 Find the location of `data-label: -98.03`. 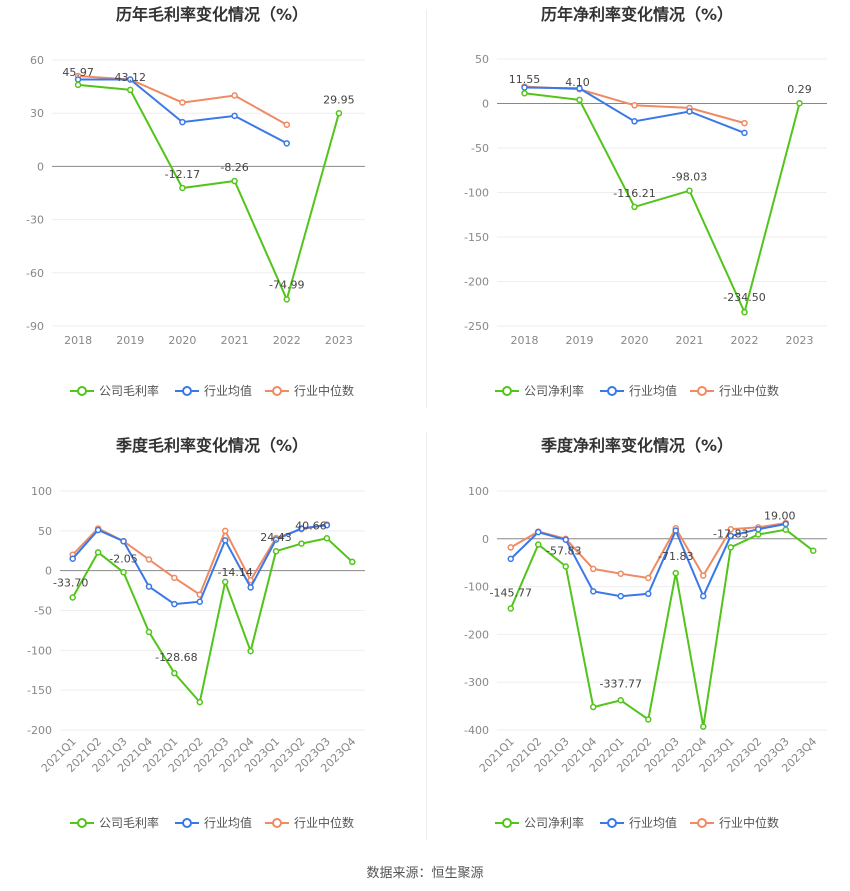

data-label: -98.03 is located at coordinates (689, 177).